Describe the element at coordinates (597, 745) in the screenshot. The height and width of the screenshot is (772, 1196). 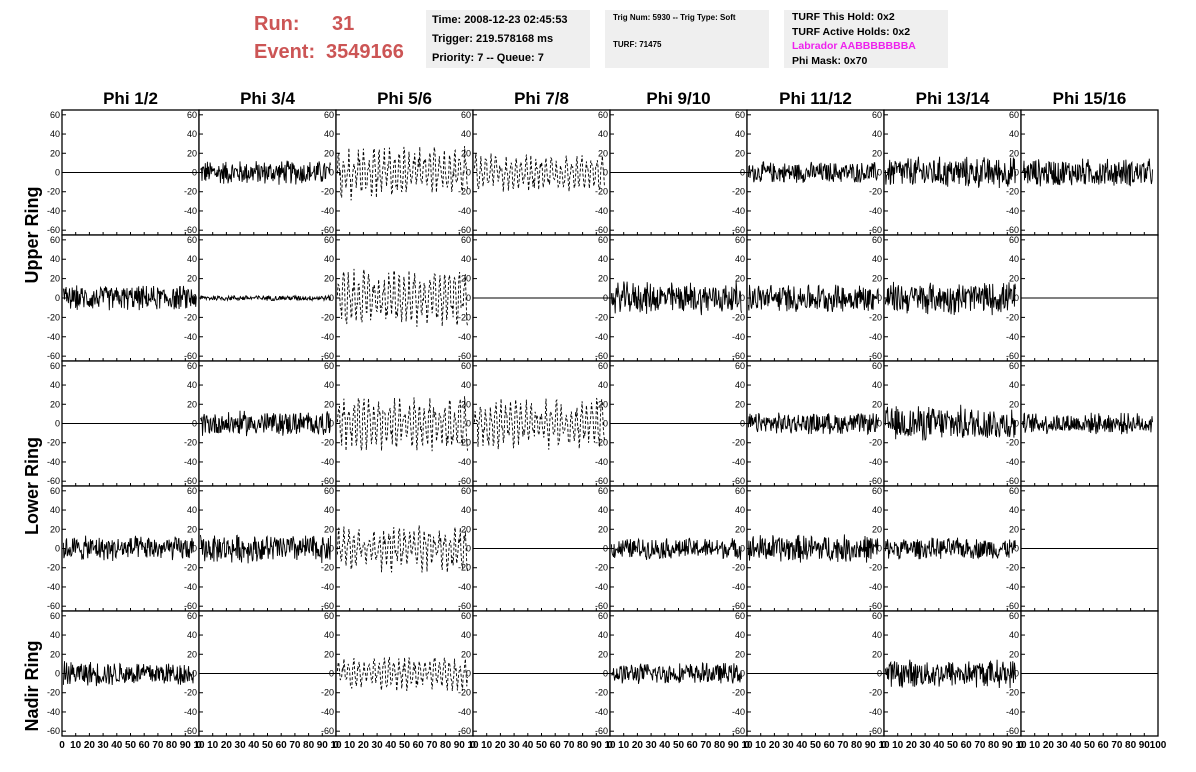
I see `x-tick-label: 90` at that location.